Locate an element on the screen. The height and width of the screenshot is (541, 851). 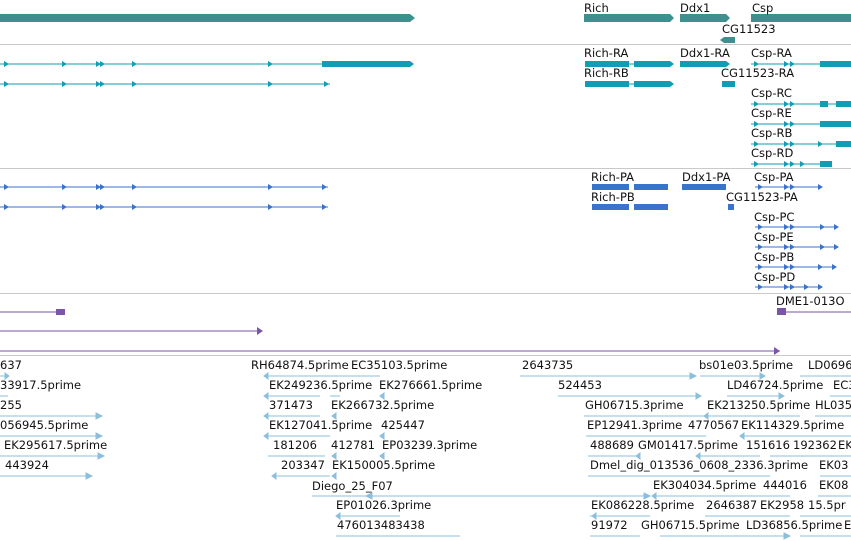
est-label: RH64874.5prime is located at coordinates (300, 365).